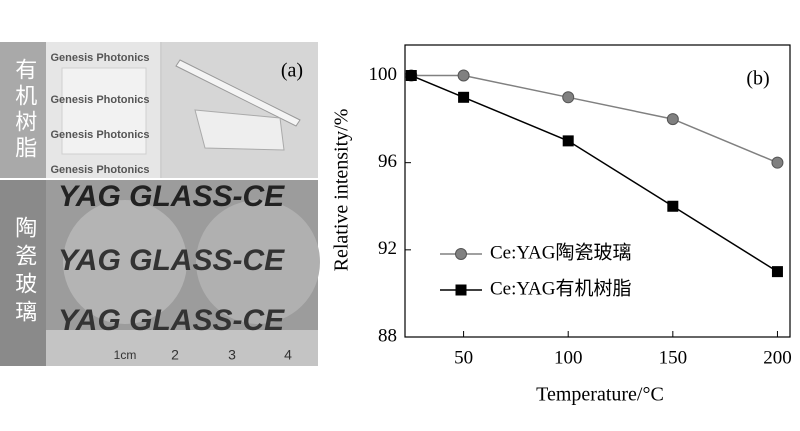 This screenshot has width=800, height=431. Describe the element at coordinates (560, 288) in the screenshot. I see `legend-label: Ce:YAG有机树脂` at that location.